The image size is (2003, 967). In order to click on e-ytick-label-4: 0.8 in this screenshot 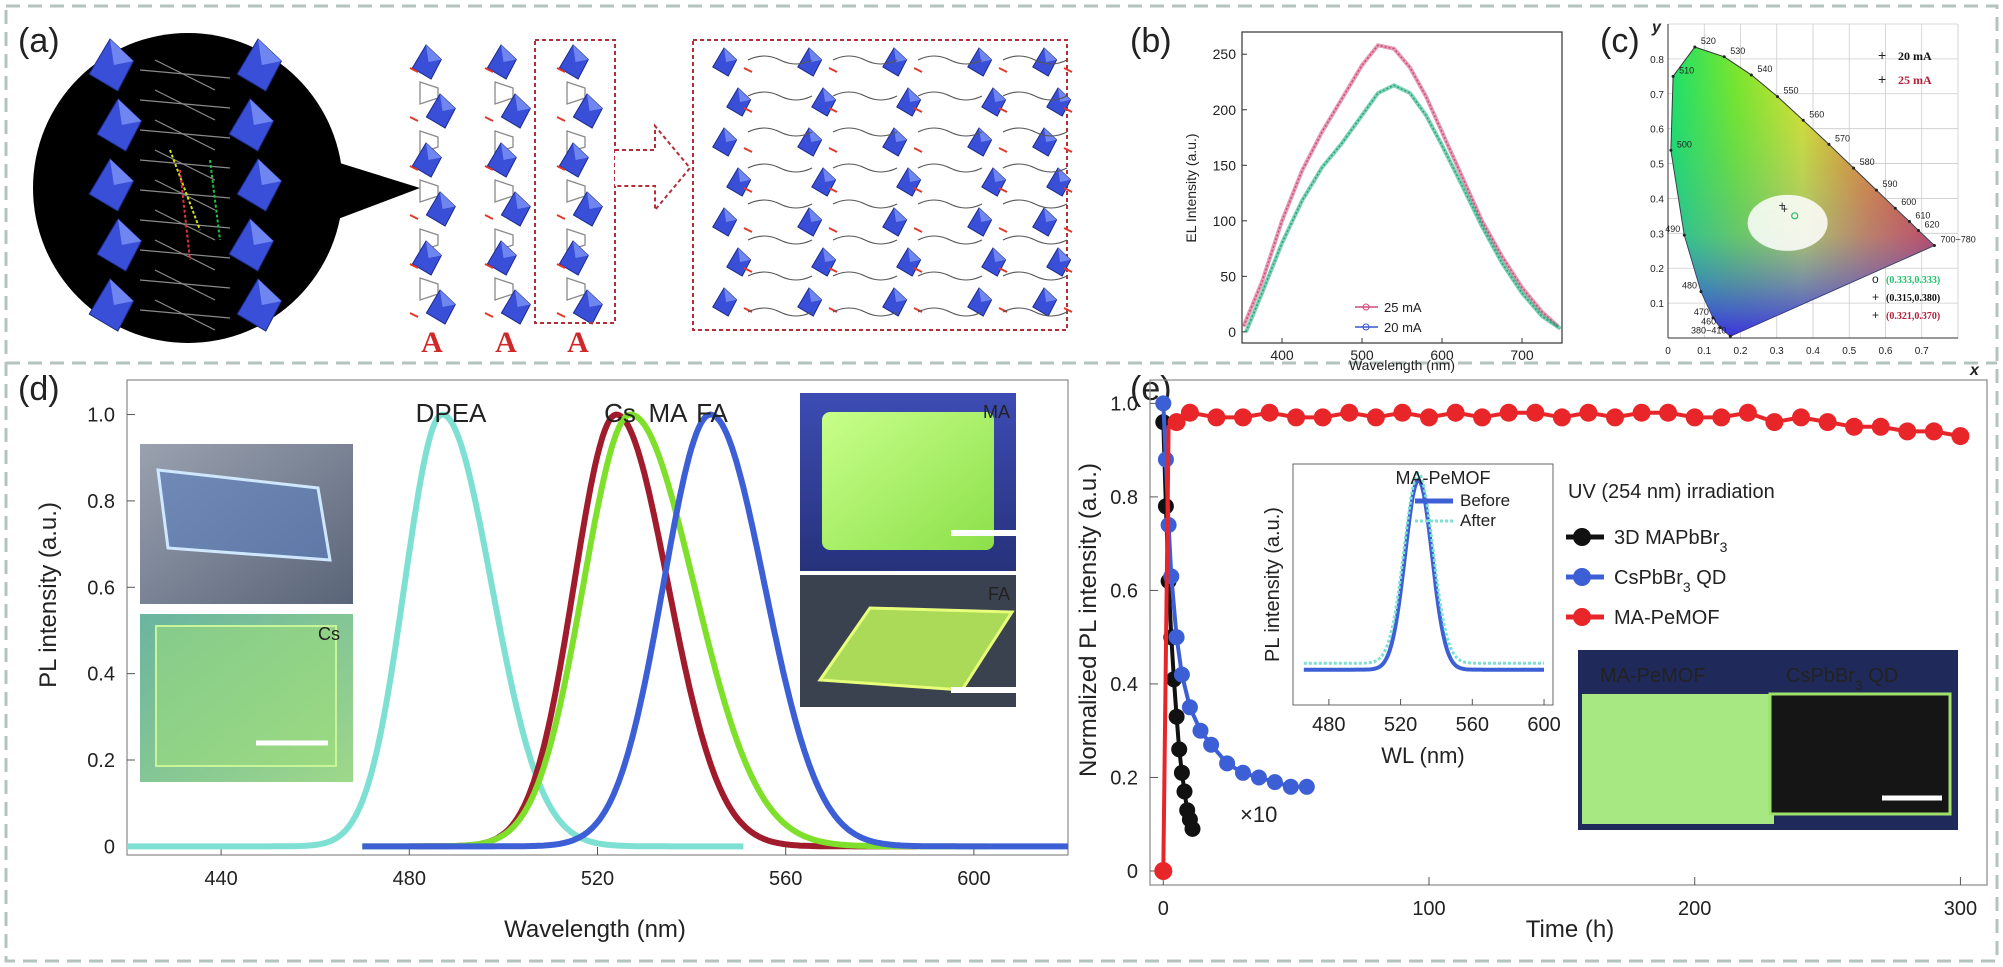, I will do `click(1124, 498)`.